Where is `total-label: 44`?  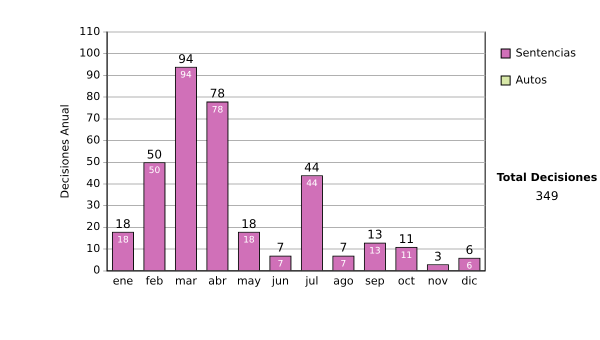
total-label: 44 is located at coordinates (312, 167).